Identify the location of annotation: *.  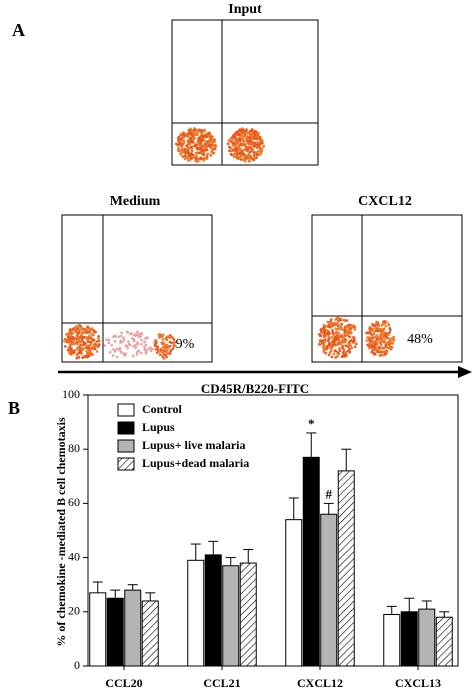
(311, 423).